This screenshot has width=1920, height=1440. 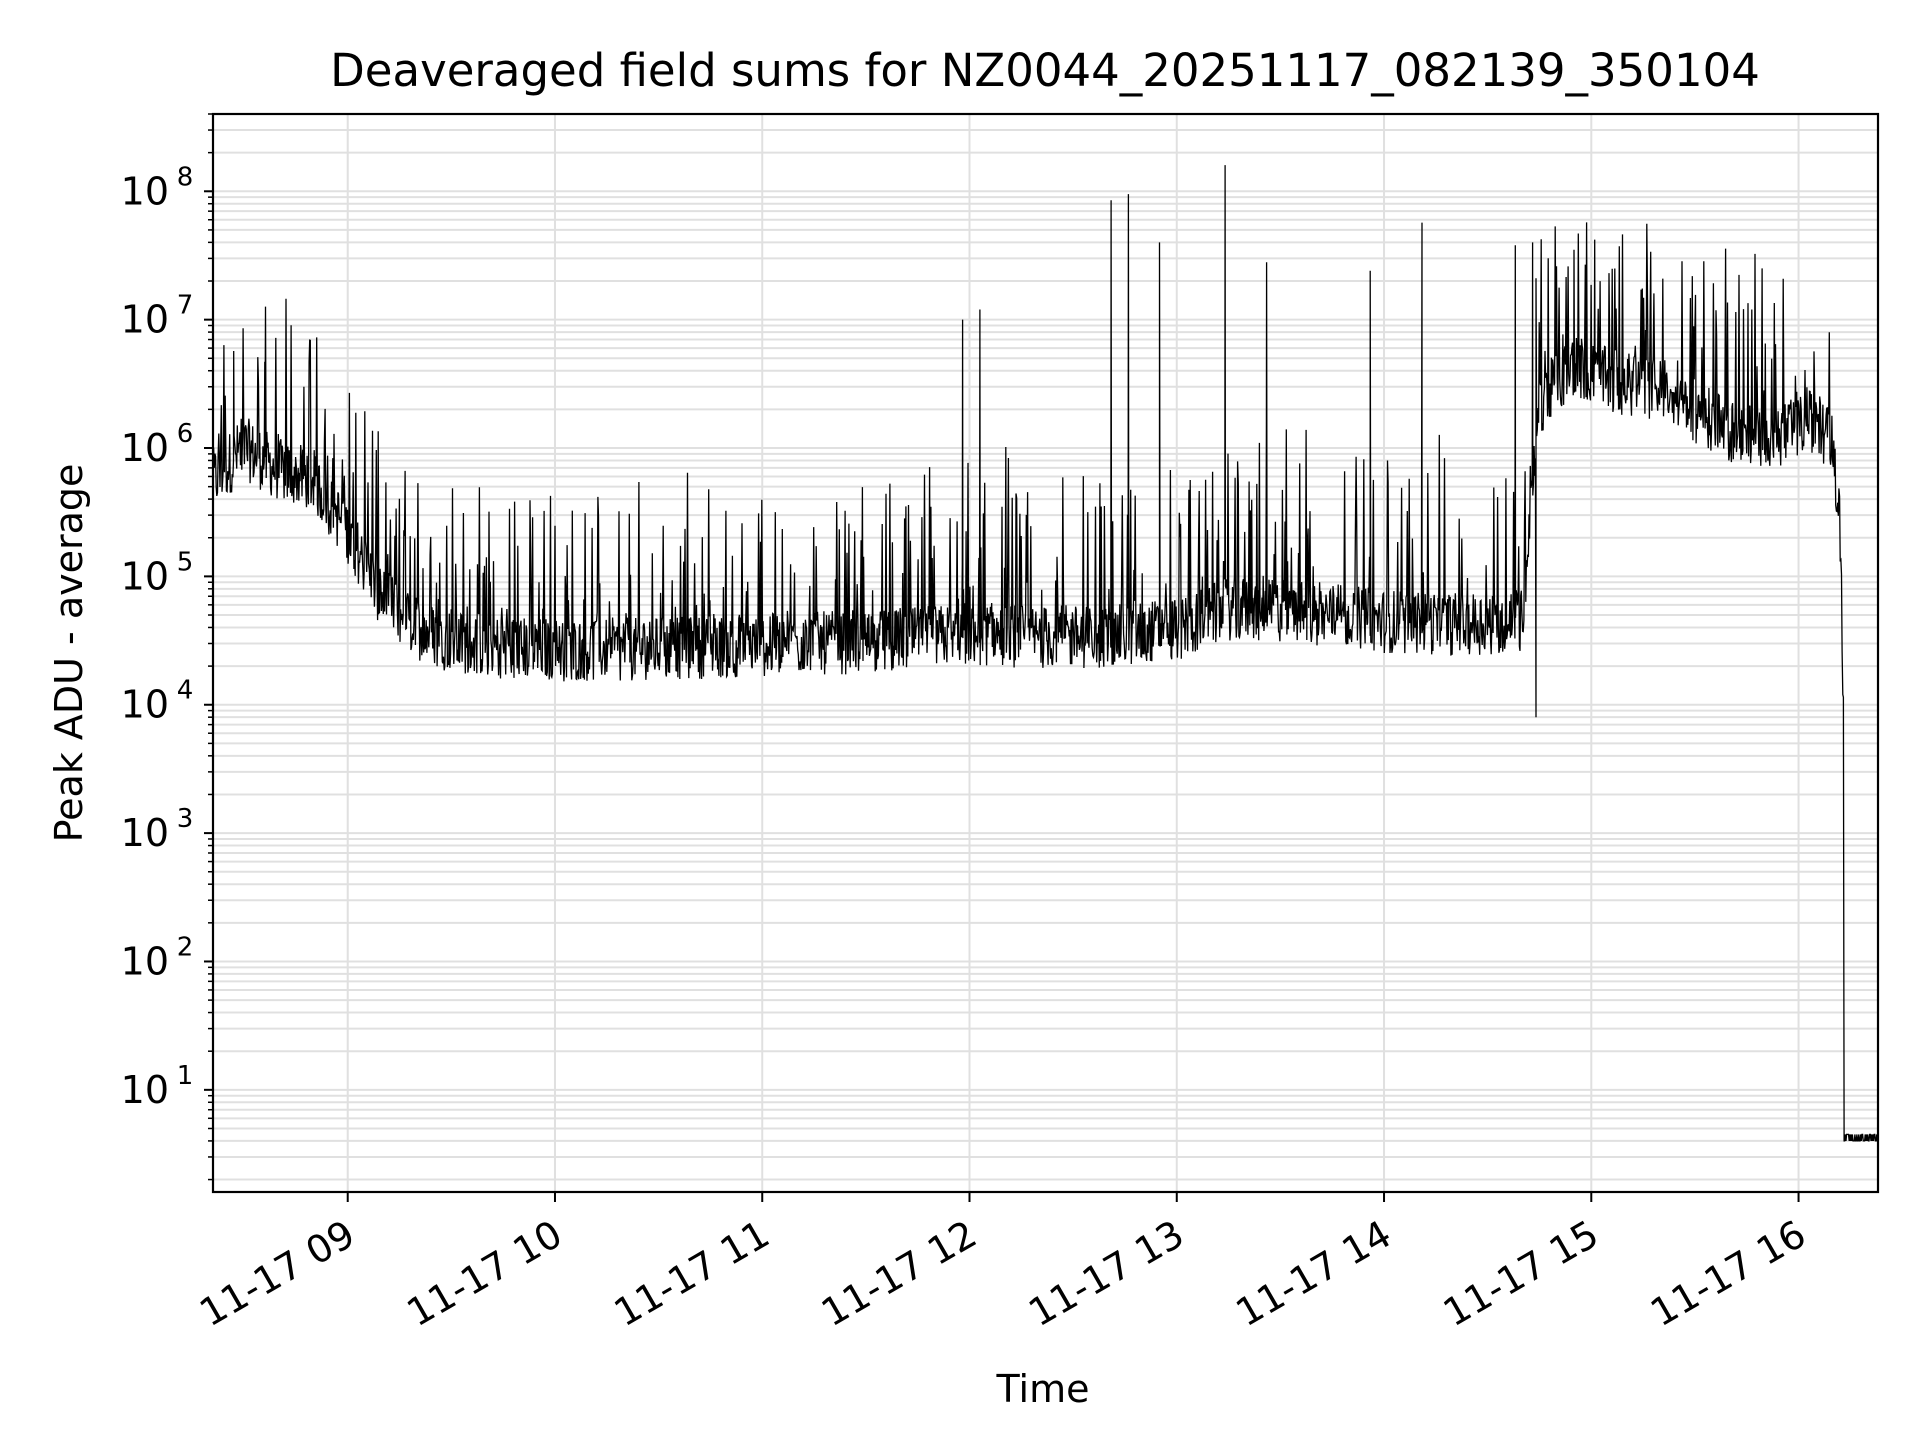 I want to click on y-tick-exponent: 4, so click(x=185, y=691).